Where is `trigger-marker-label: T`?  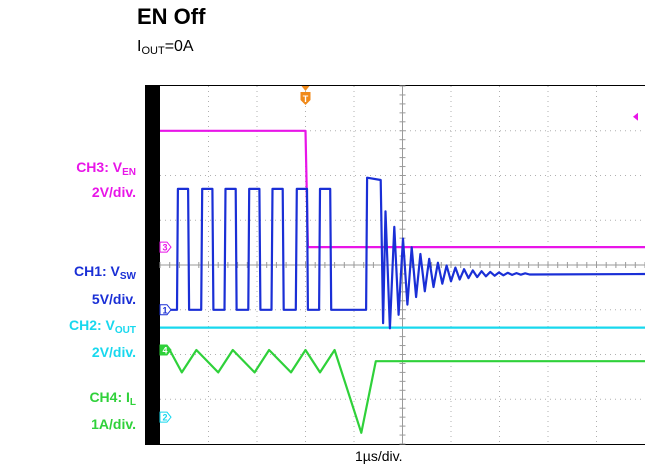 trigger-marker-label: T is located at coordinates (306, 99).